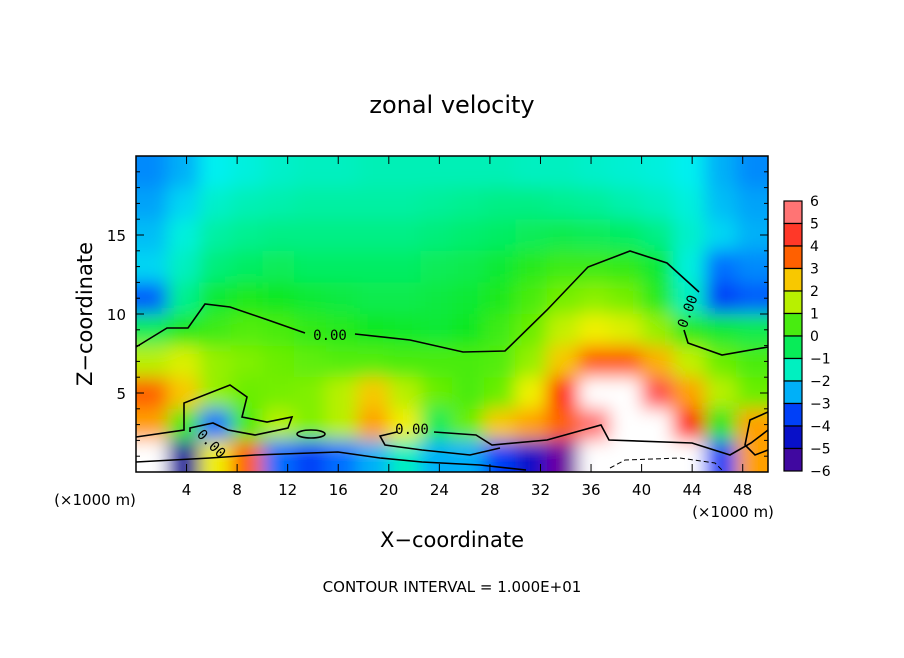 This screenshot has width=904, height=658. What do you see at coordinates (814, 270) in the screenshot?
I see `colorbar-label: 3` at bounding box center [814, 270].